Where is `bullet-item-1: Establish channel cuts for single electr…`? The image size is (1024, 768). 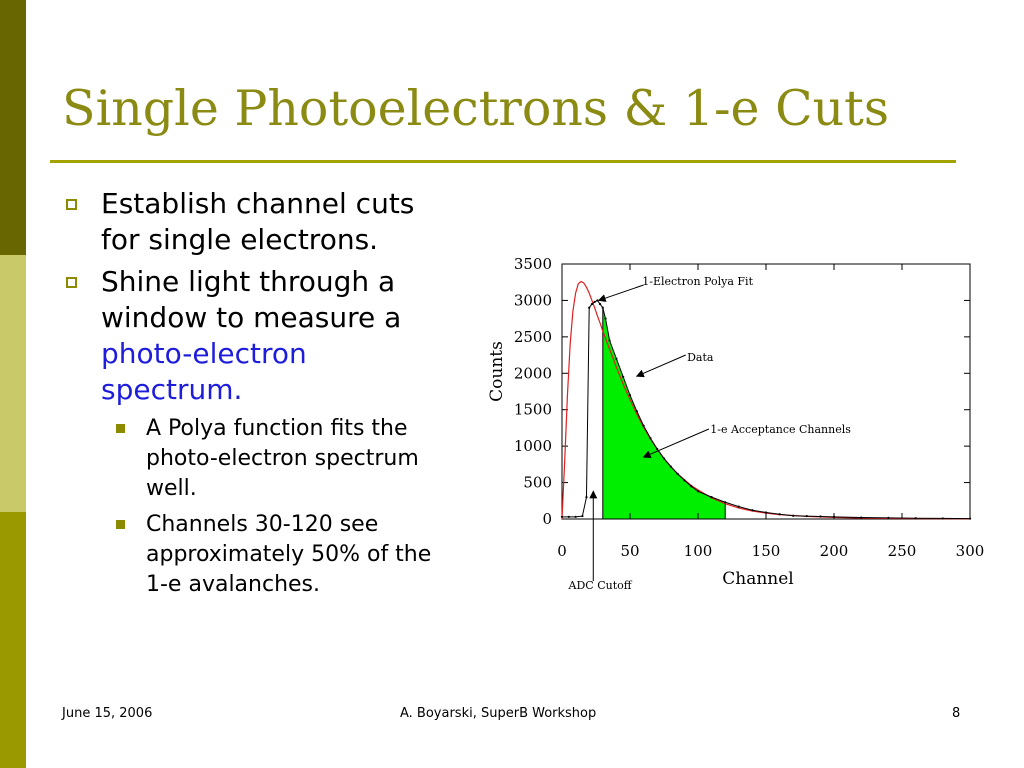
bullet-item-1: Establish channel cuts for single electr… is located at coordinates (256, 222).